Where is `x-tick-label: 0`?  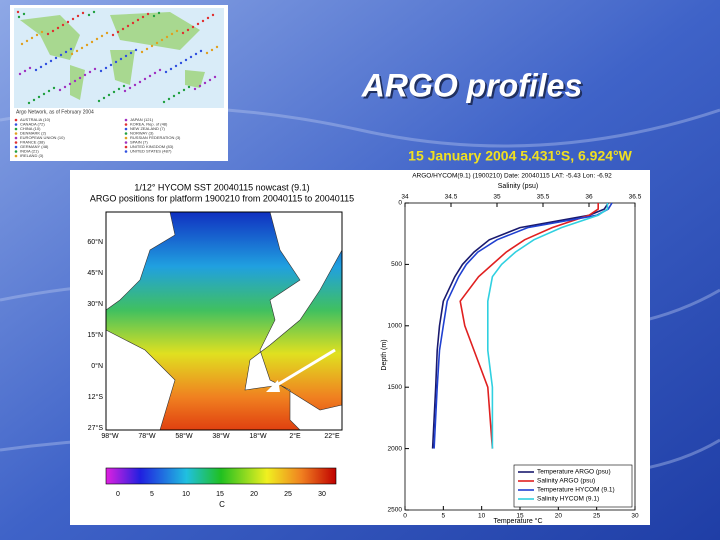
x-tick-label: 0 is located at coordinates (405, 516).